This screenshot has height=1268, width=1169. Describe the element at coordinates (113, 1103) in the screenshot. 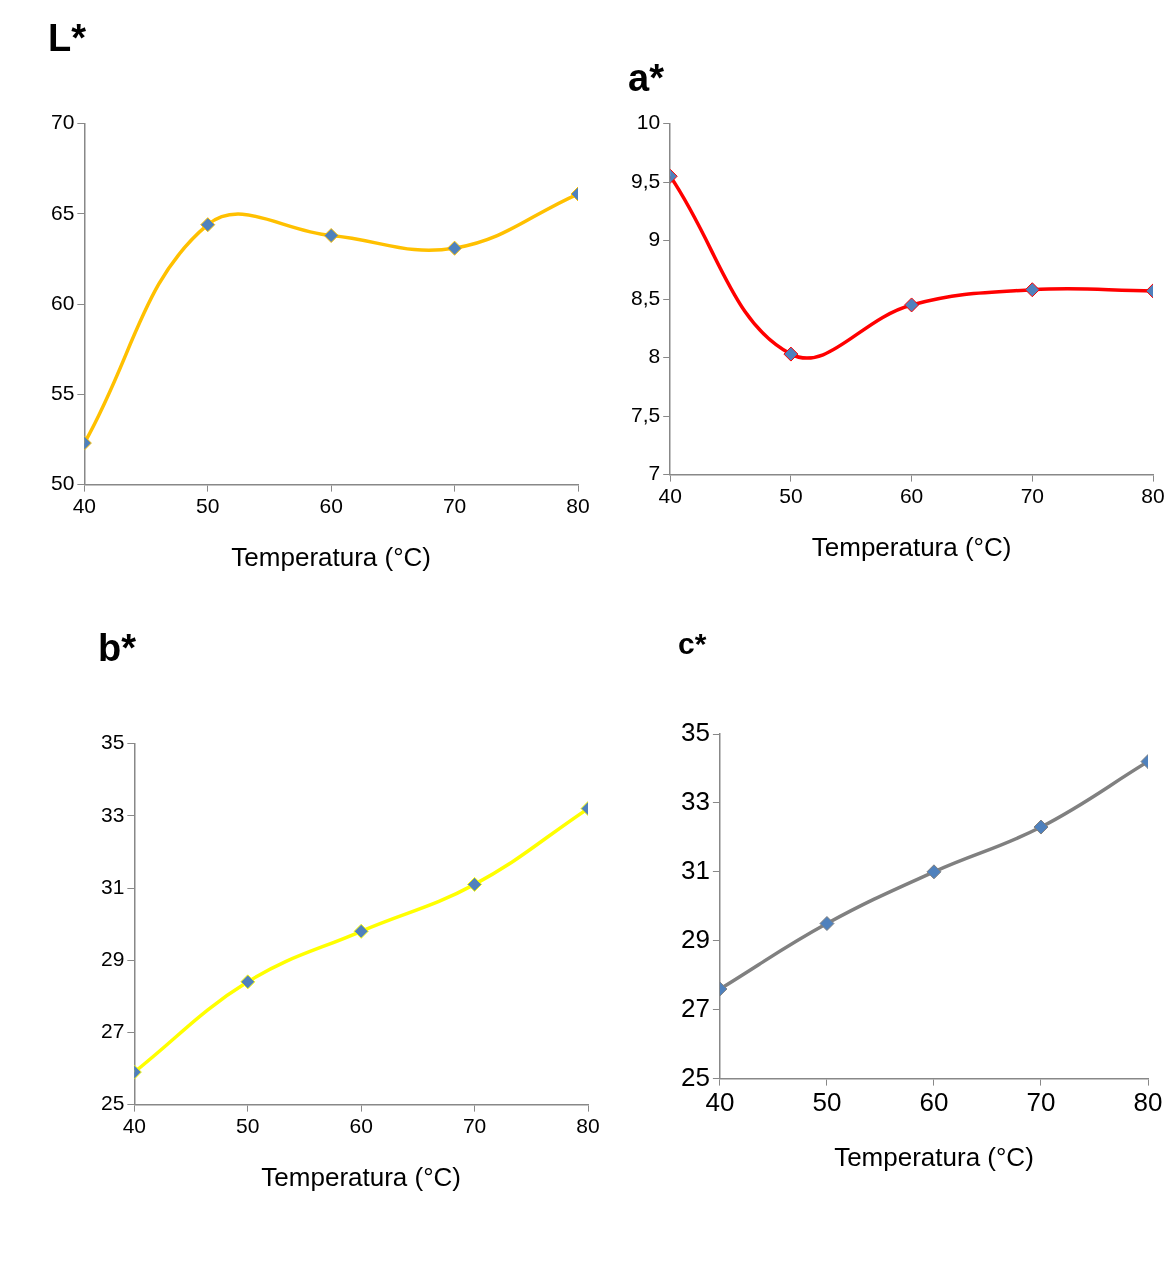

I see `y-tick-label: 25` at that location.